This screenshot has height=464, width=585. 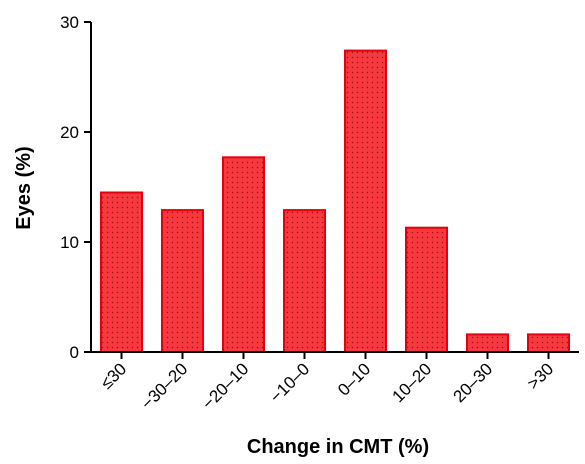 What do you see at coordinates (472, 382) in the screenshot?
I see `x-tick-label-6: 20–30` at bounding box center [472, 382].